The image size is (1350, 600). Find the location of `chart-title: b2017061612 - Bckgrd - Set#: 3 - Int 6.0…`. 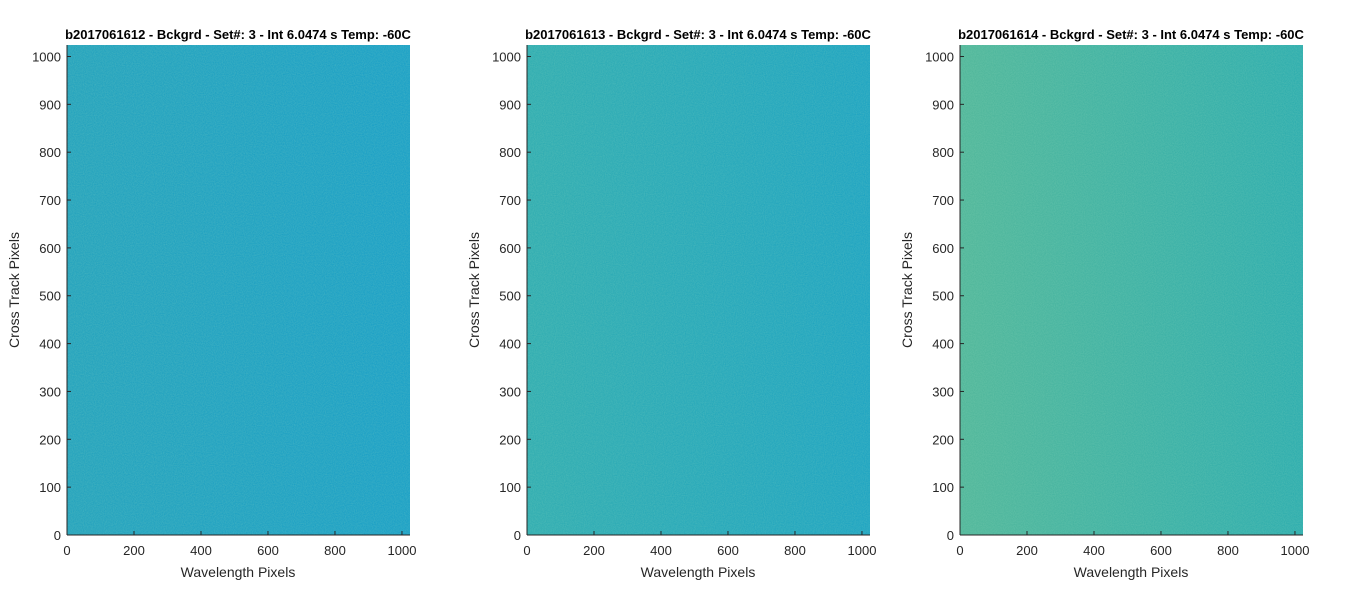

chart-title: b2017061612 - Bckgrd - Set#: 3 - Int 6.0… is located at coordinates (238, 34).